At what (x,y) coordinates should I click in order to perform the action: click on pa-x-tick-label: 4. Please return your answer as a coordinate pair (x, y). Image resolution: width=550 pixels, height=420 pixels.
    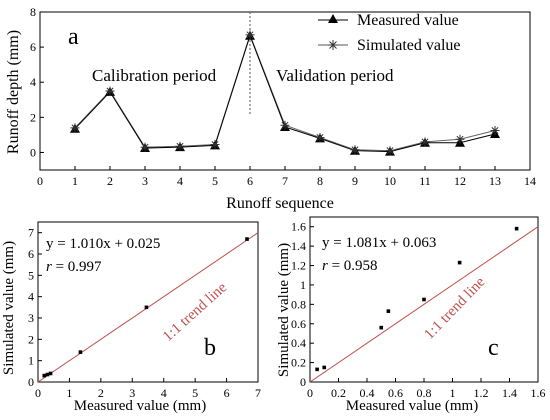
    Looking at the image, I should click on (180, 181).